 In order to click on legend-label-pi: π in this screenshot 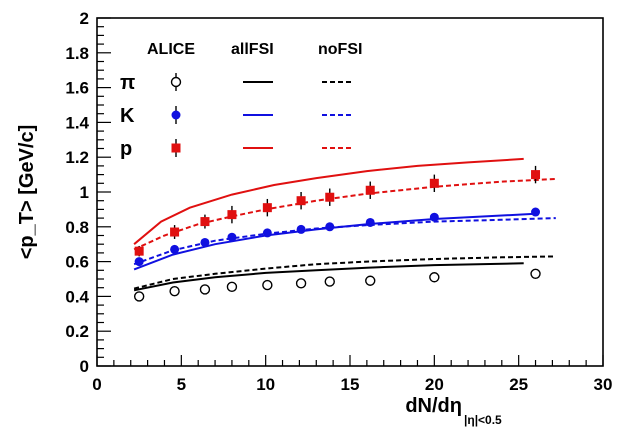, I will do `click(127, 83)`.